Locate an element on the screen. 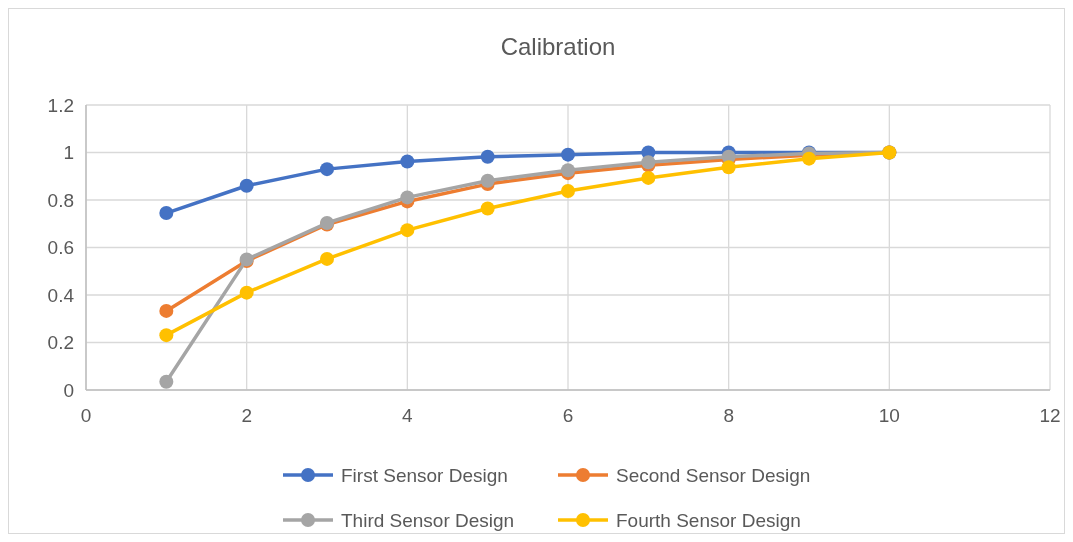 This screenshot has width=1073, height=542. legend-label: Fourth Sensor Design is located at coordinates (708, 520).